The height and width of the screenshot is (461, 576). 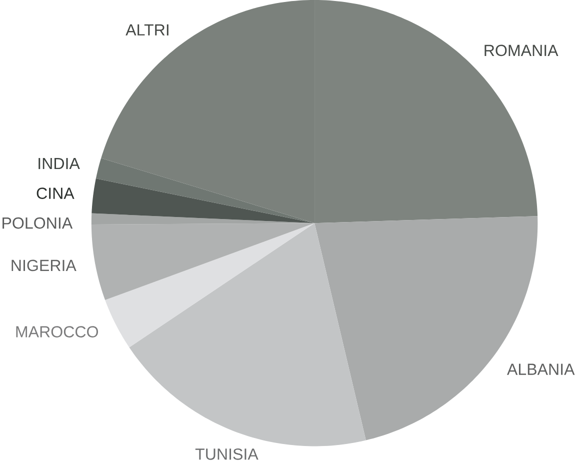 I want to click on slice-label: CINA, so click(x=55, y=193).